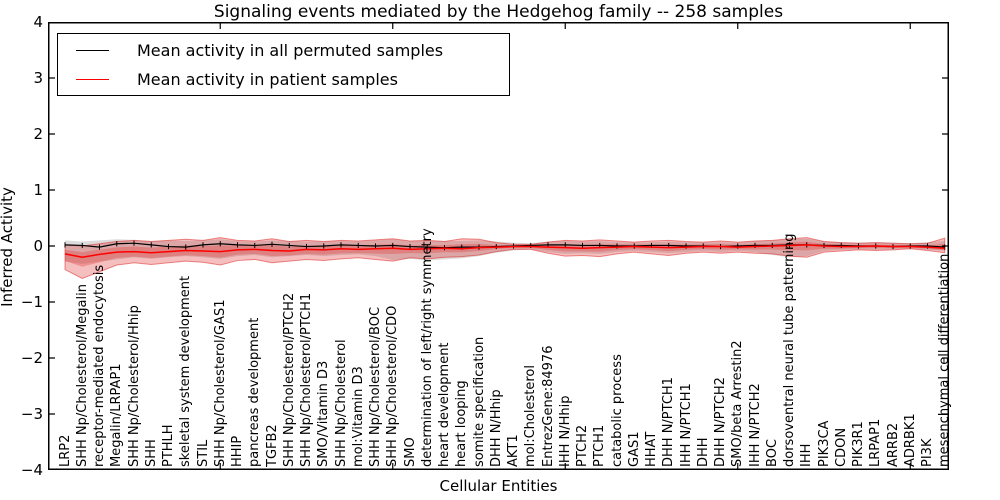  What do you see at coordinates (267, 79) in the screenshot?
I see `legend-label-patient: Mean activity in patient samples` at bounding box center [267, 79].